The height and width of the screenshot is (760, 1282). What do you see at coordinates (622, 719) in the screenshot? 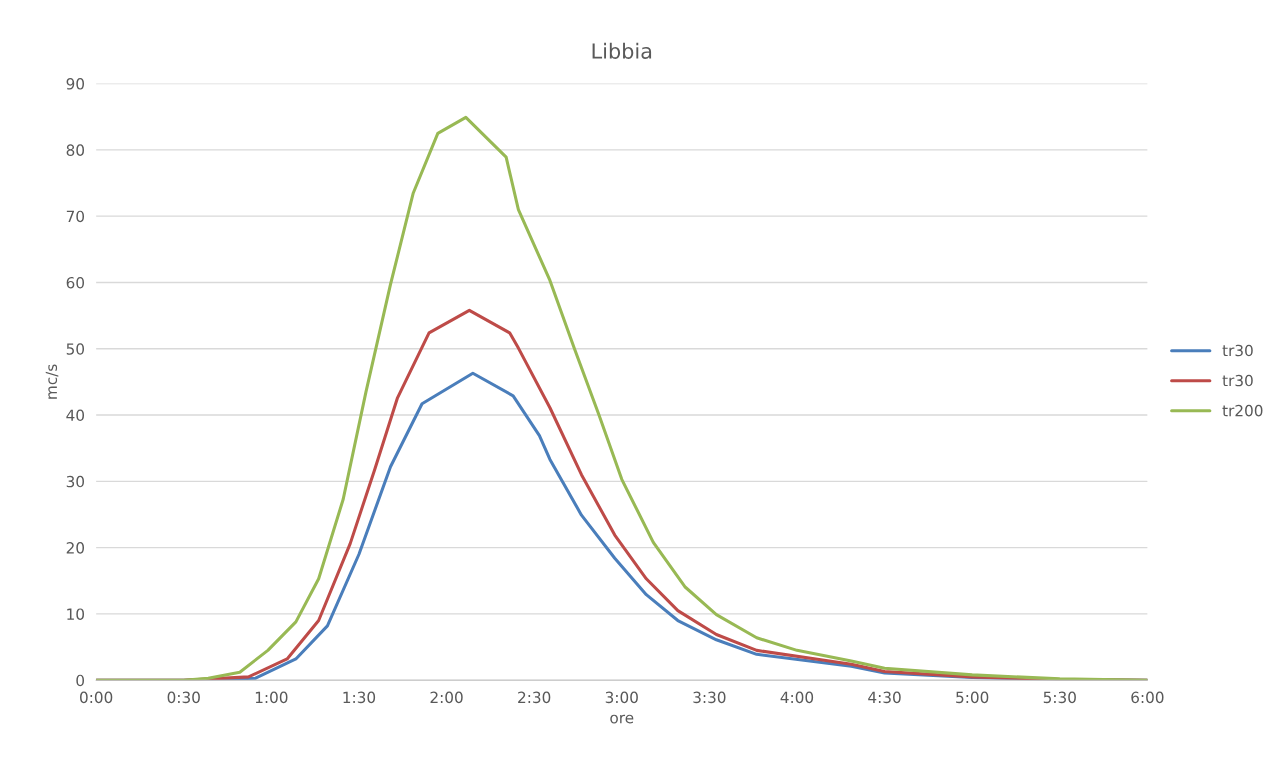
I see `x-axis-title: ore` at bounding box center [622, 719].